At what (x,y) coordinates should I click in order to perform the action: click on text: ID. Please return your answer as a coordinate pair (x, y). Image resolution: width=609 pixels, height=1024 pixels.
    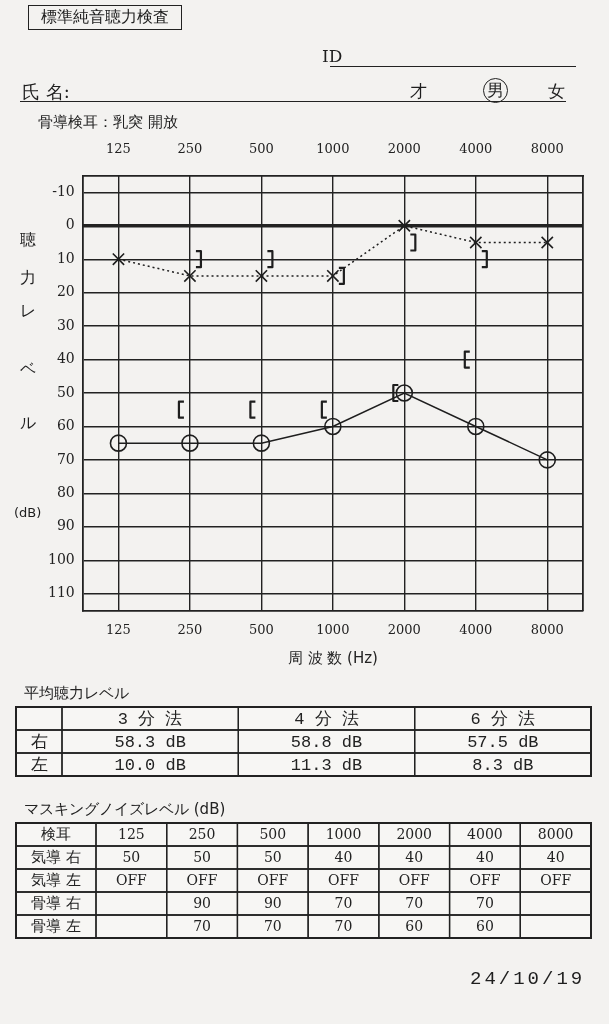
    Looking at the image, I should click on (332, 56).